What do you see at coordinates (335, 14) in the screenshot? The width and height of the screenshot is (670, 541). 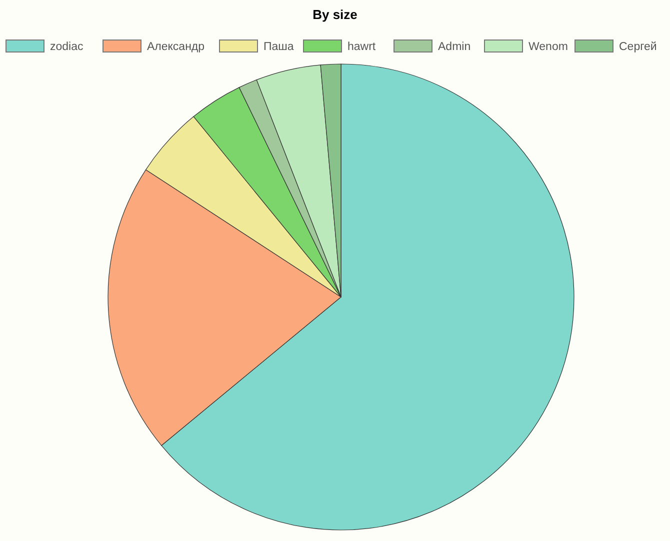 I see `chart-title: By size` at bounding box center [335, 14].